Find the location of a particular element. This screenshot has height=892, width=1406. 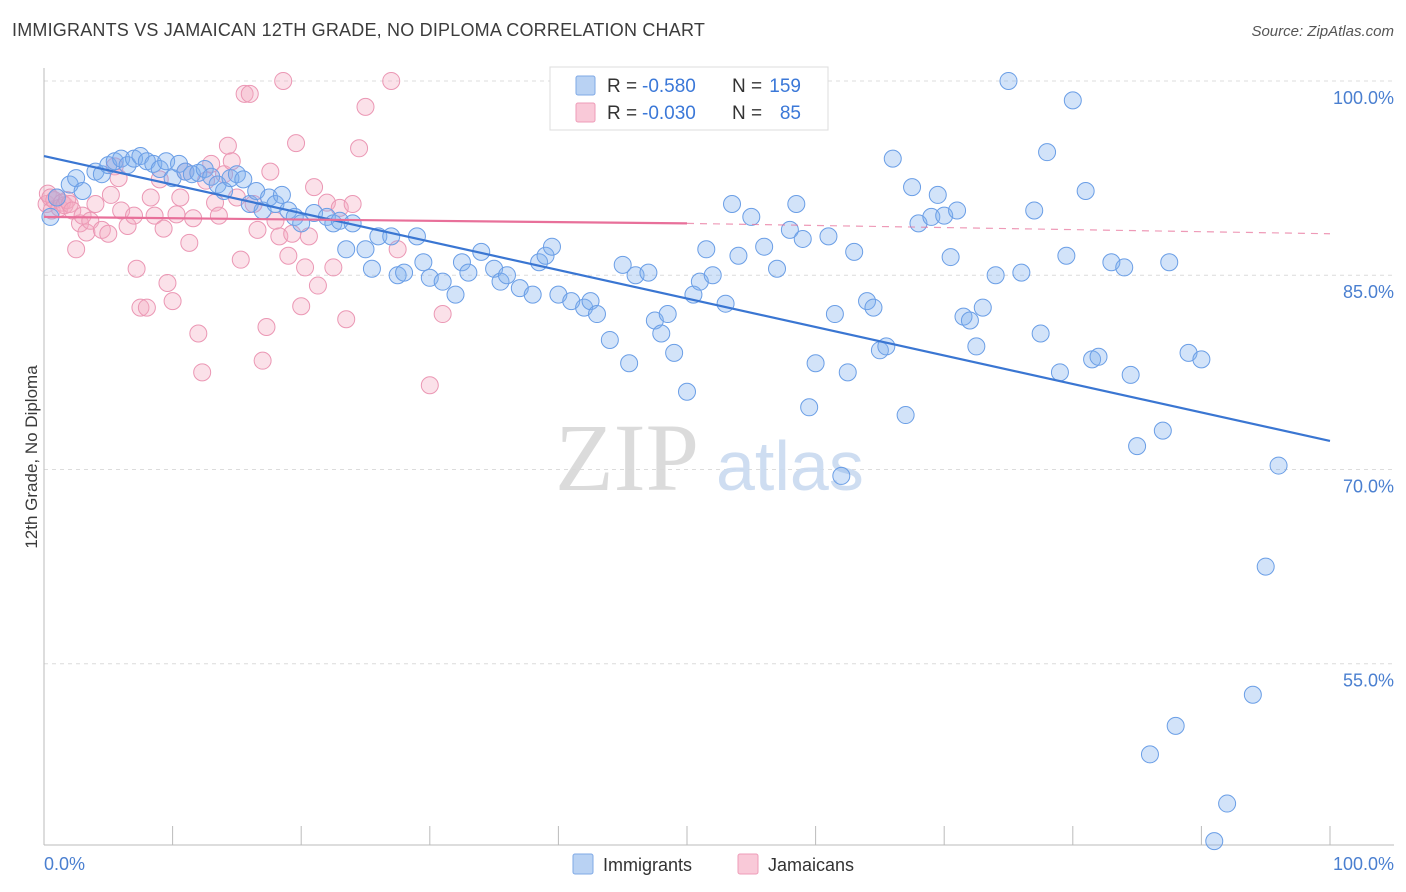

legend-r-value-1: -0.580 is located at coordinates (669, 86).